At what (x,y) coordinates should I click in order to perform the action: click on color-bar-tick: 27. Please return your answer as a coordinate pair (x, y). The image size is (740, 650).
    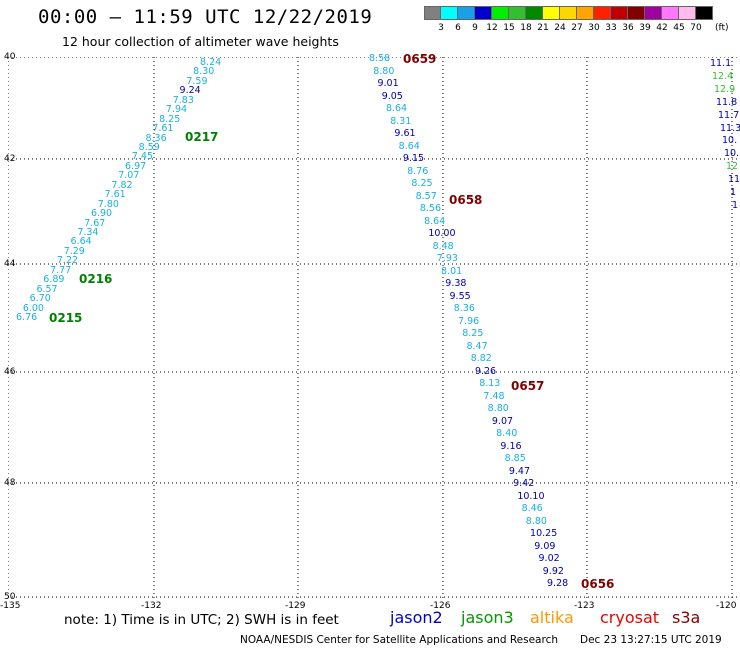
    Looking at the image, I should click on (577, 28).